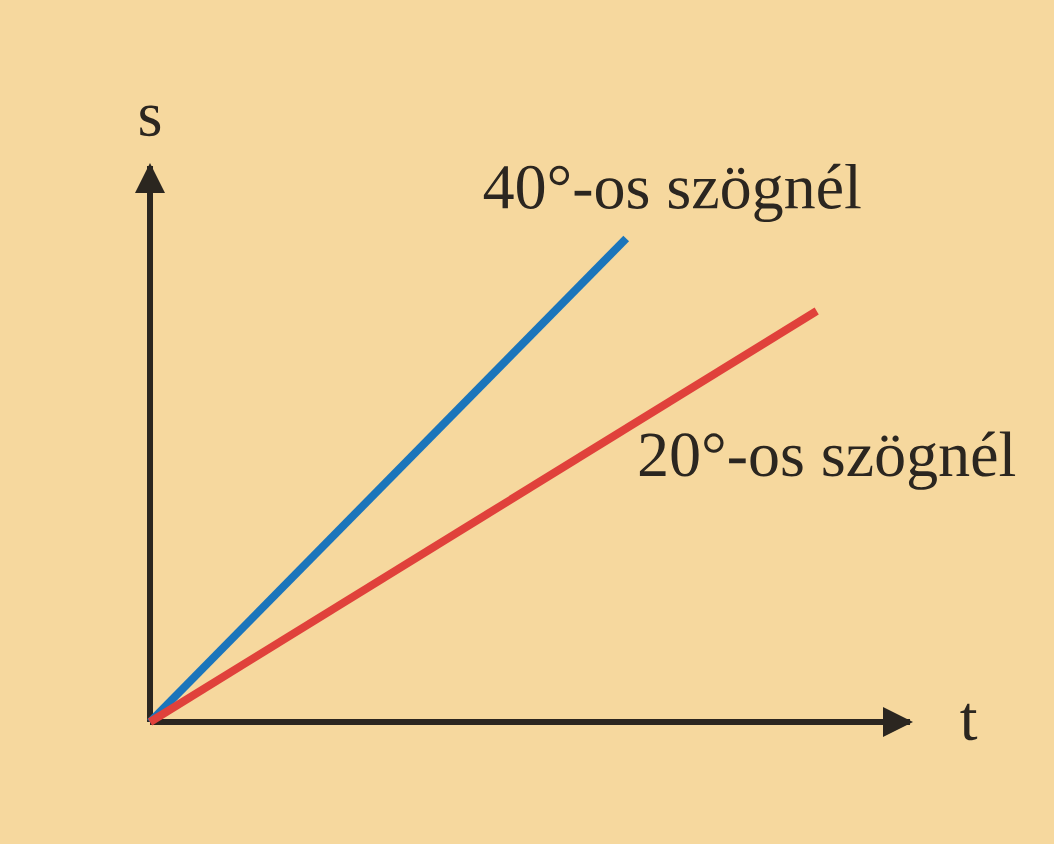  Describe the element at coordinates (672, 193) in the screenshot. I see `series-label: 40°-os szögnél` at that location.